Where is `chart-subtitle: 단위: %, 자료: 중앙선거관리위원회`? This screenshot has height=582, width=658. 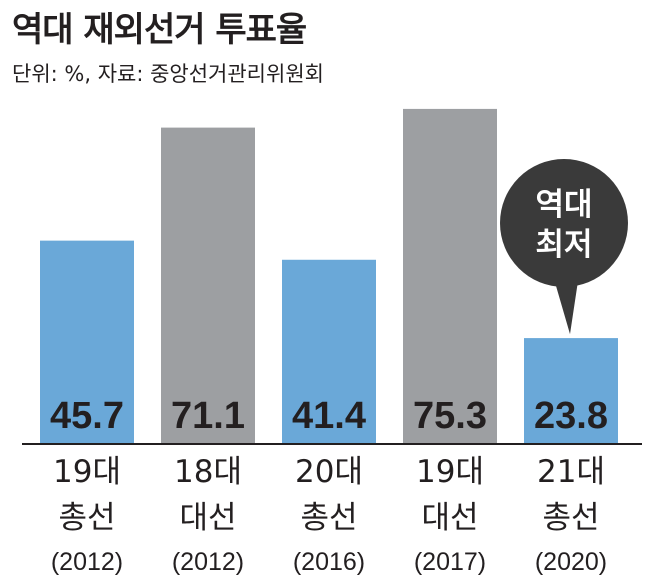 chart-subtitle: 단위: %, 자료: 중앙선거관리위원회 is located at coordinates (168, 74).